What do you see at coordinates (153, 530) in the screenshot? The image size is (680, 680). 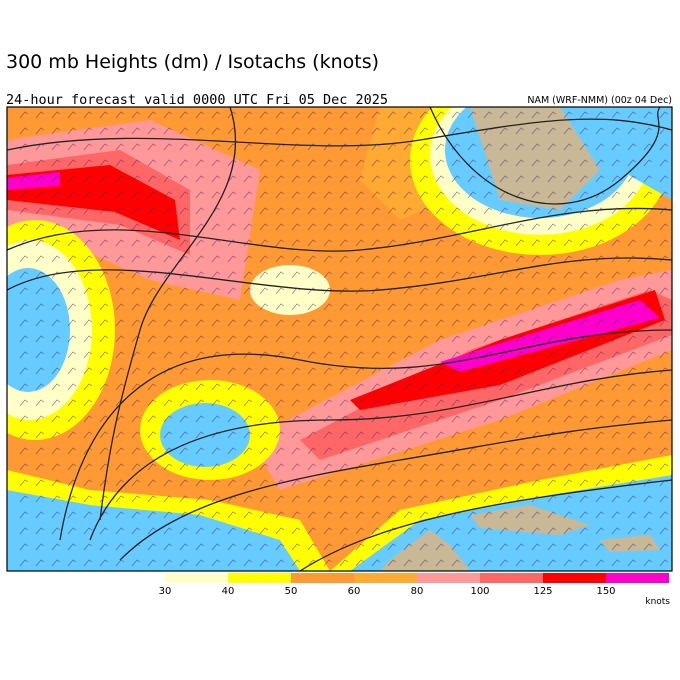 I see `low-wind-area` at bounding box center [153, 530].